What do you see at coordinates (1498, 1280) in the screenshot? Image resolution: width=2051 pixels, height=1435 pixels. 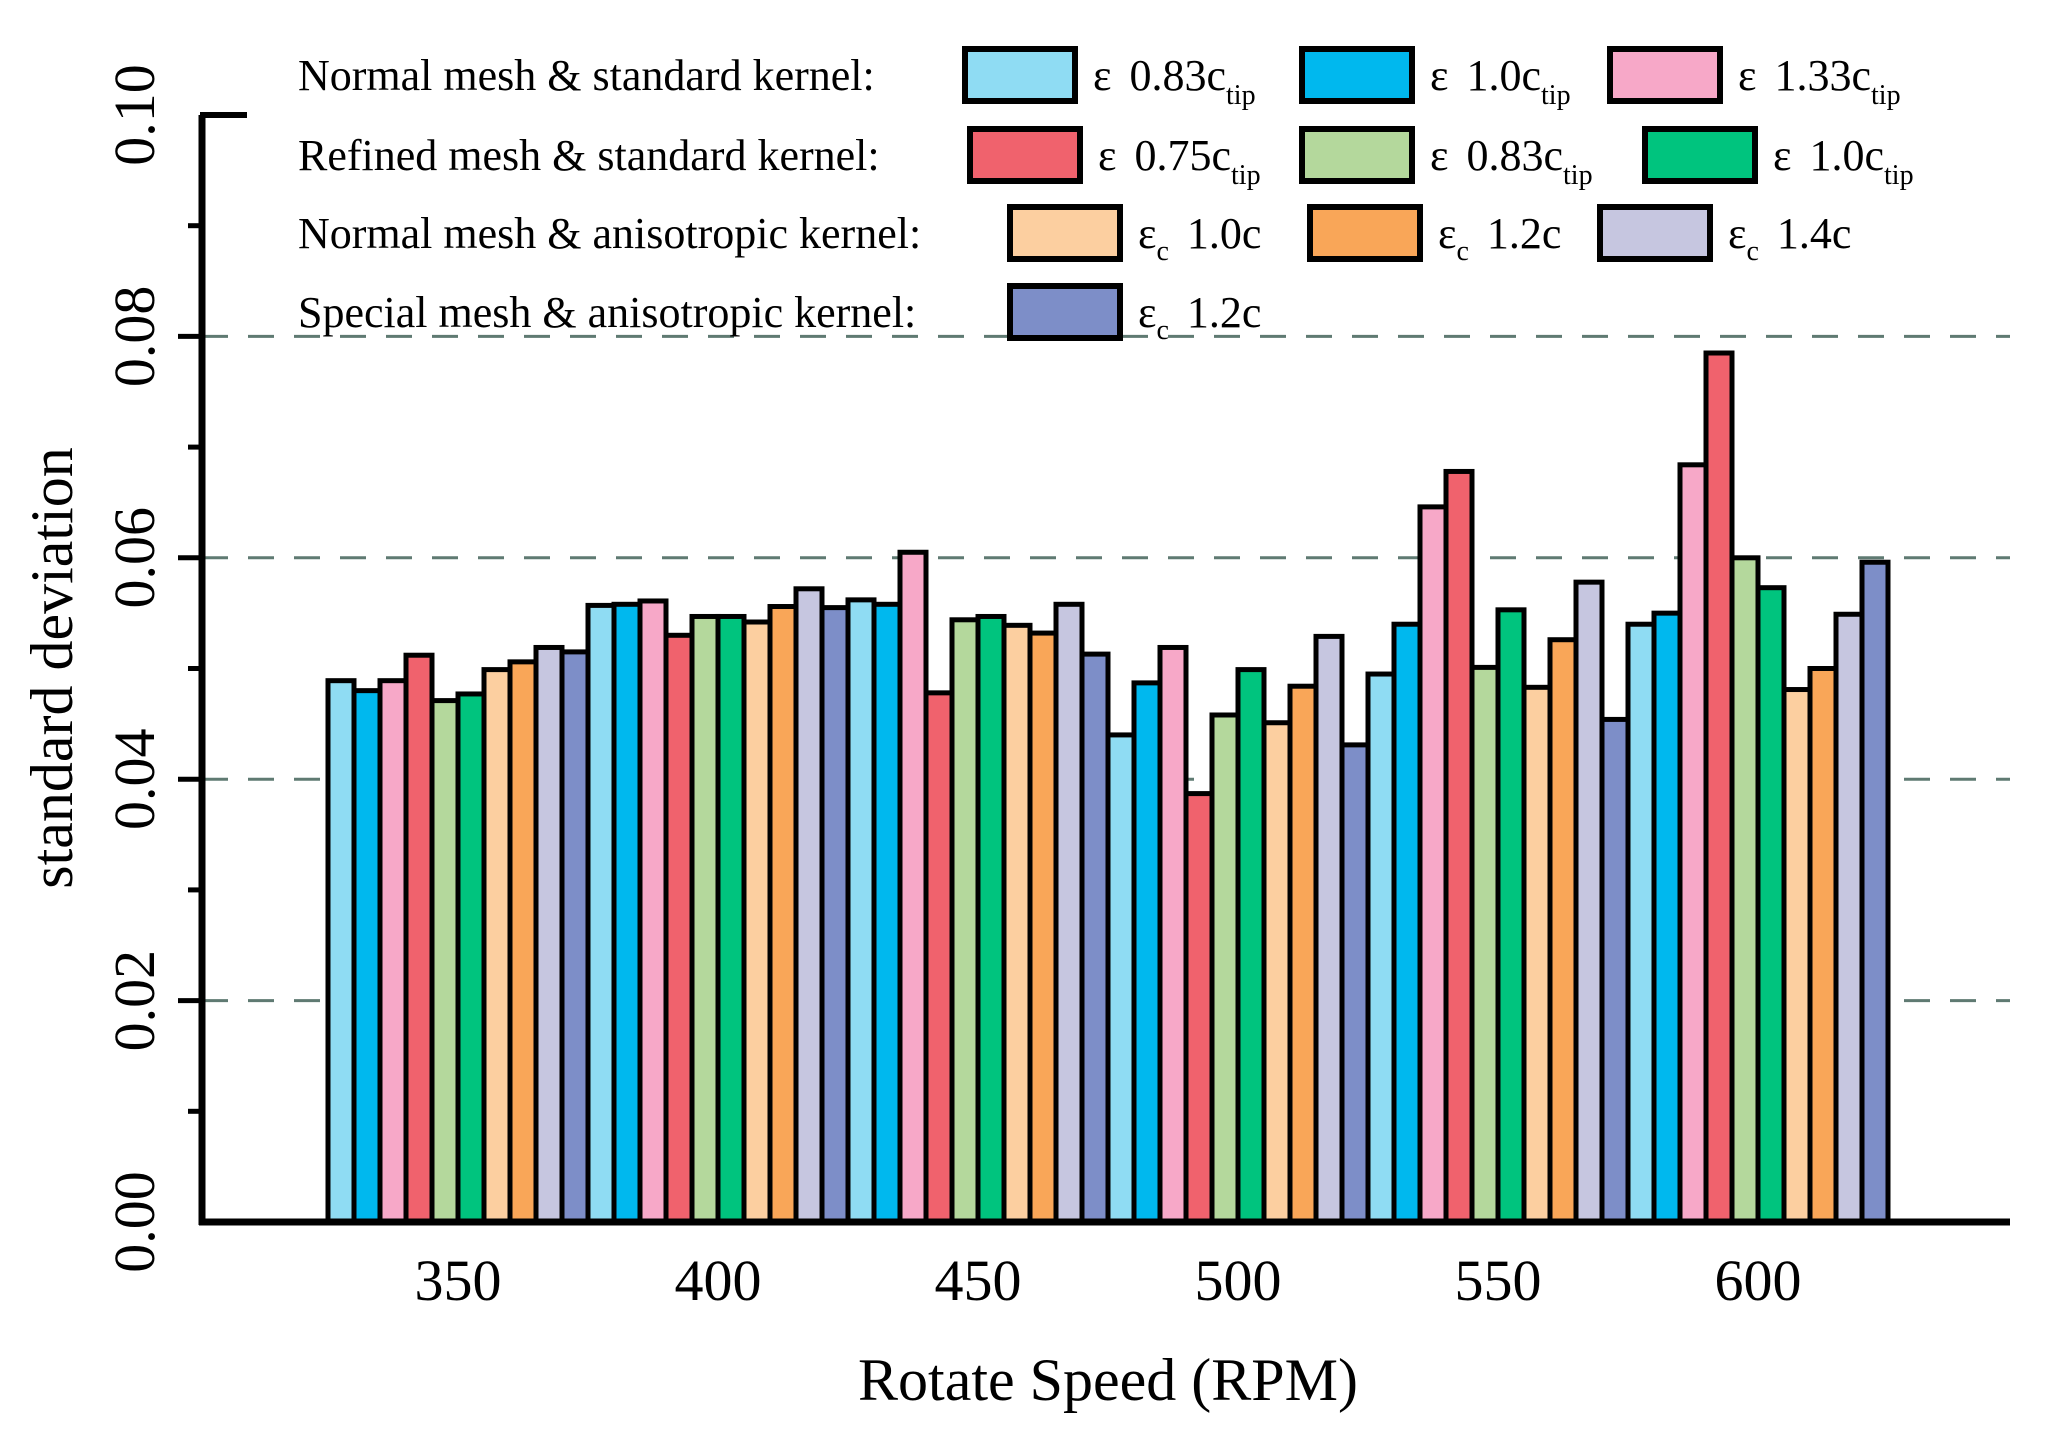 I see `x-tick-label: 550` at bounding box center [1498, 1280].